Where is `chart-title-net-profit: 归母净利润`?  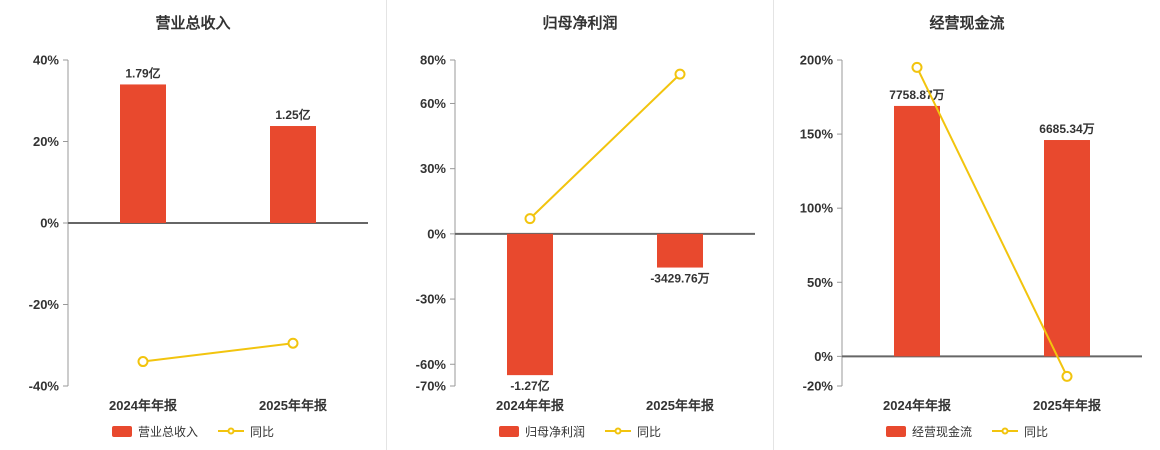
chart-title-net-profit: 归母净利润 is located at coordinates (580, 23).